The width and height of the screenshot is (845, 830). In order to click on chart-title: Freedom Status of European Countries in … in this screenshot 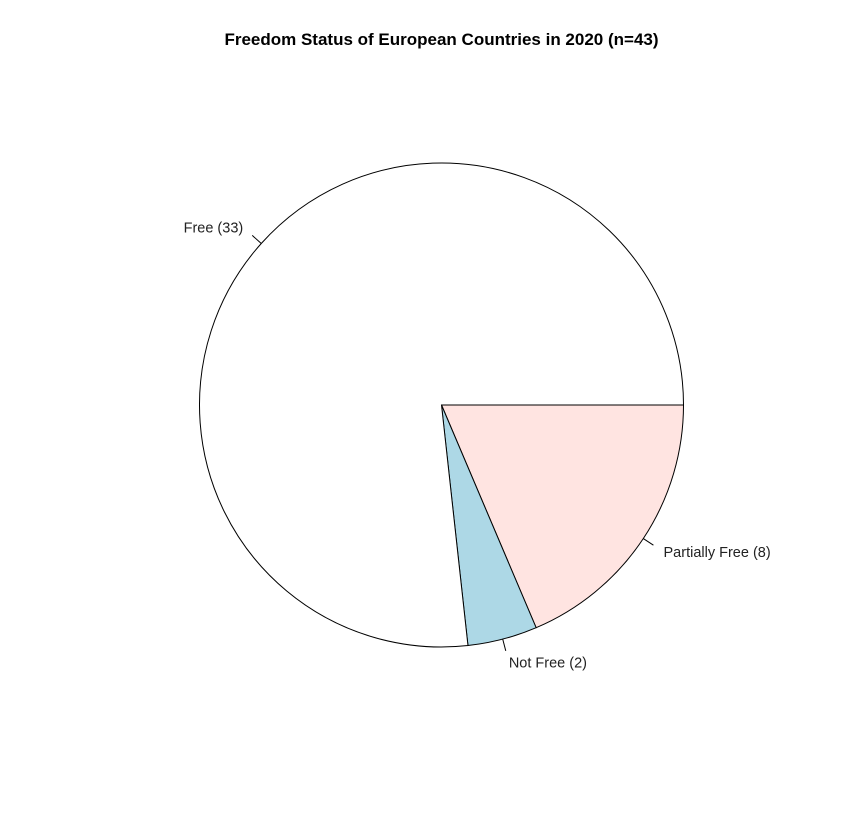, I will do `click(441, 39)`.